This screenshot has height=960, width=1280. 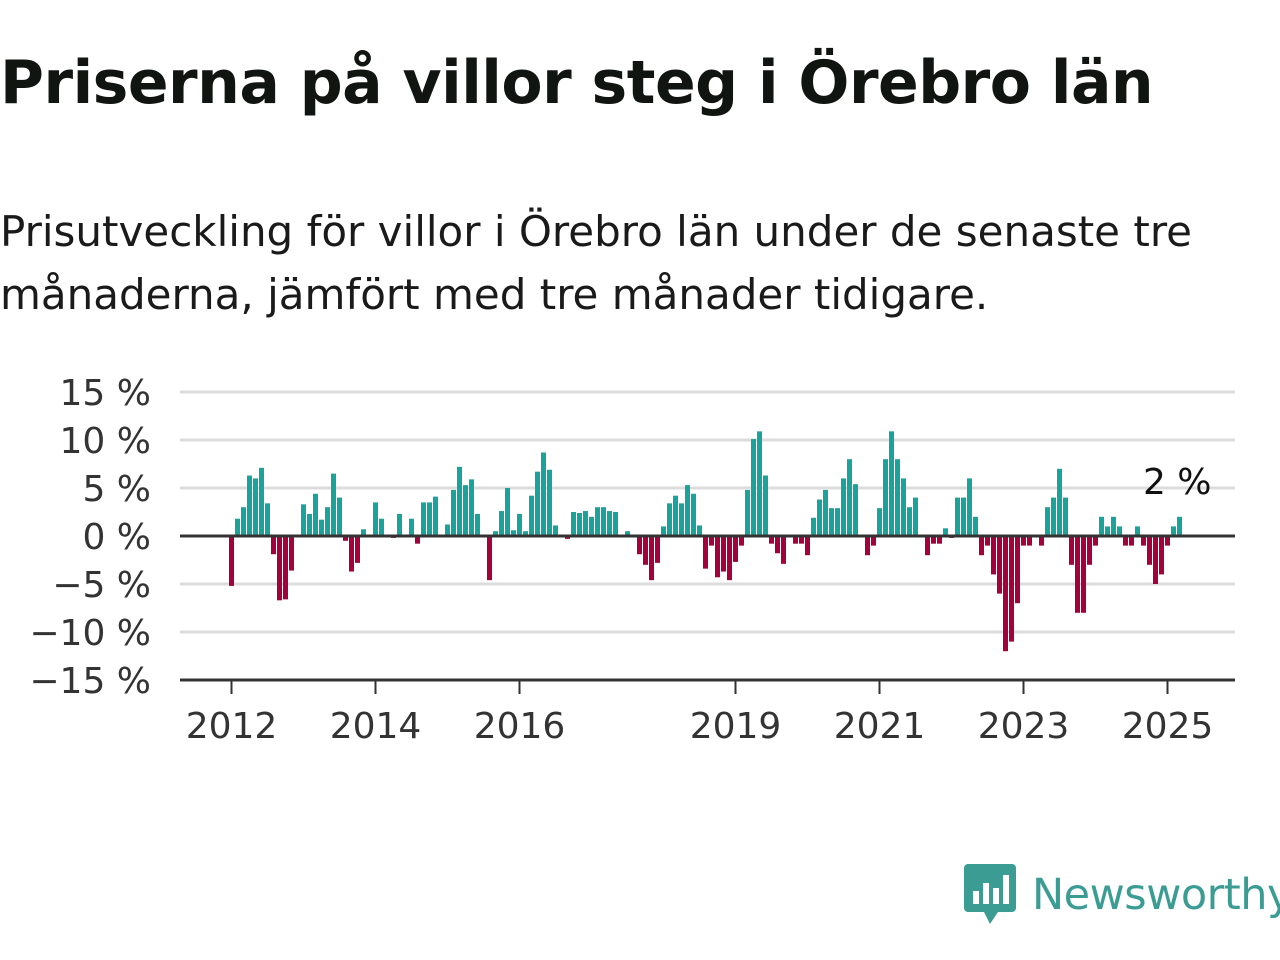 What do you see at coordinates (990, 894) in the screenshot?
I see `newsworthy-logo-icon` at bounding box center [990, 894].